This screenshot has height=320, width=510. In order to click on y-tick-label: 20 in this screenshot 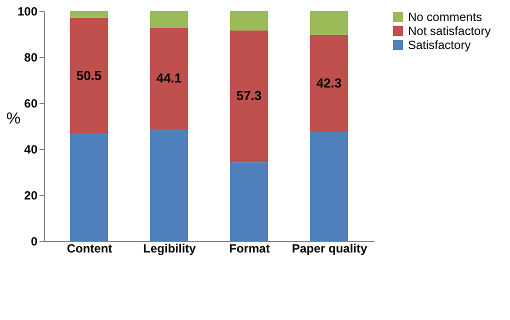, I will do `click(31, 195)`.